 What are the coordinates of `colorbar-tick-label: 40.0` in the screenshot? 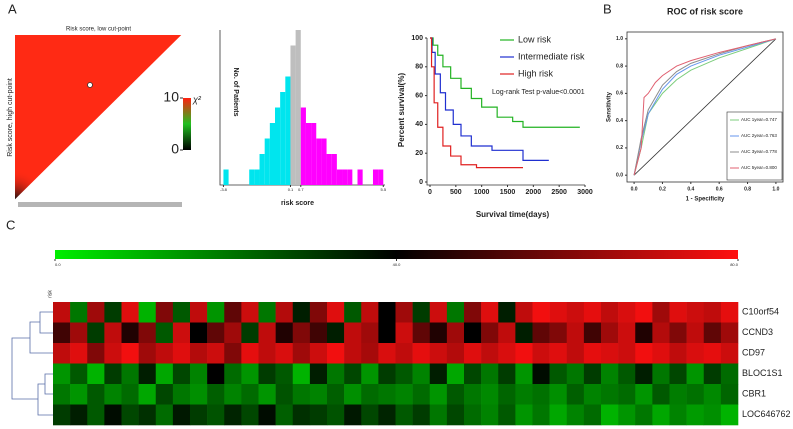 It's located at (397, 264).